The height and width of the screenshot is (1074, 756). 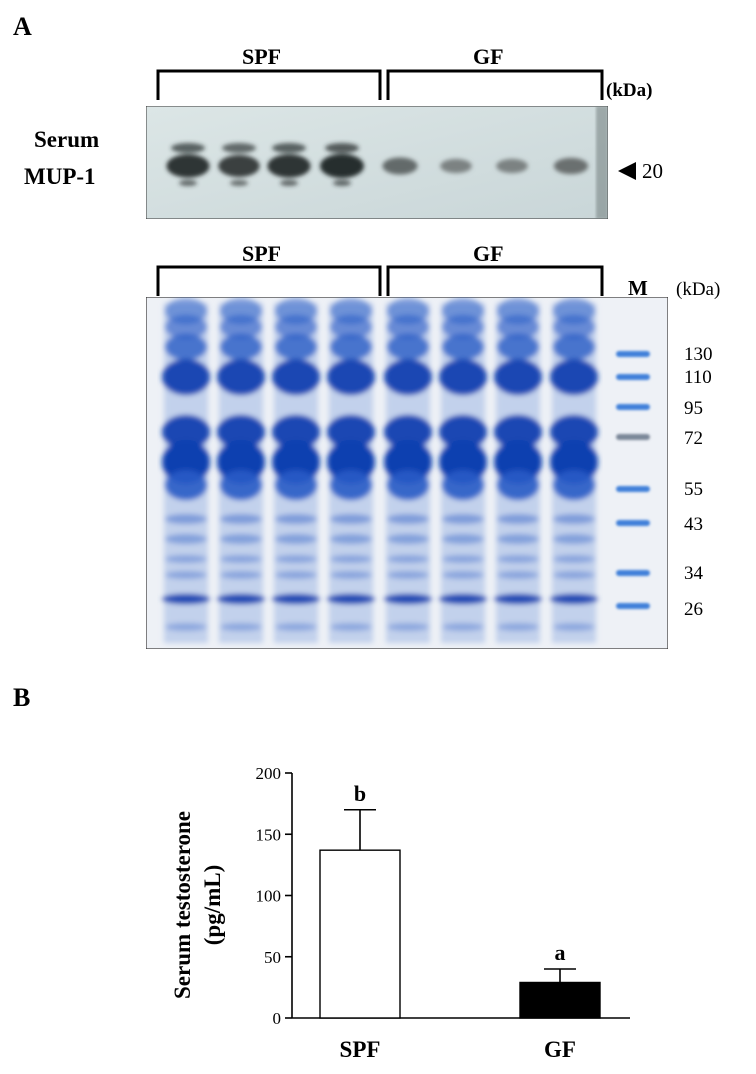 I want to click on mw-marker-55: 55, so click(x=693, y=489).